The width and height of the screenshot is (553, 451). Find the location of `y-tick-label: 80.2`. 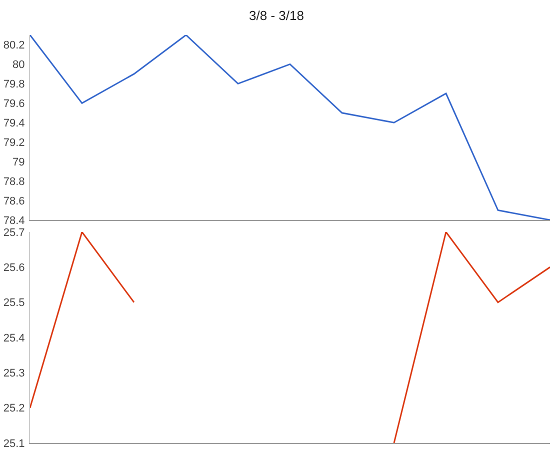

y-tick-label: 80.2 is located at coordinates (14, 46).